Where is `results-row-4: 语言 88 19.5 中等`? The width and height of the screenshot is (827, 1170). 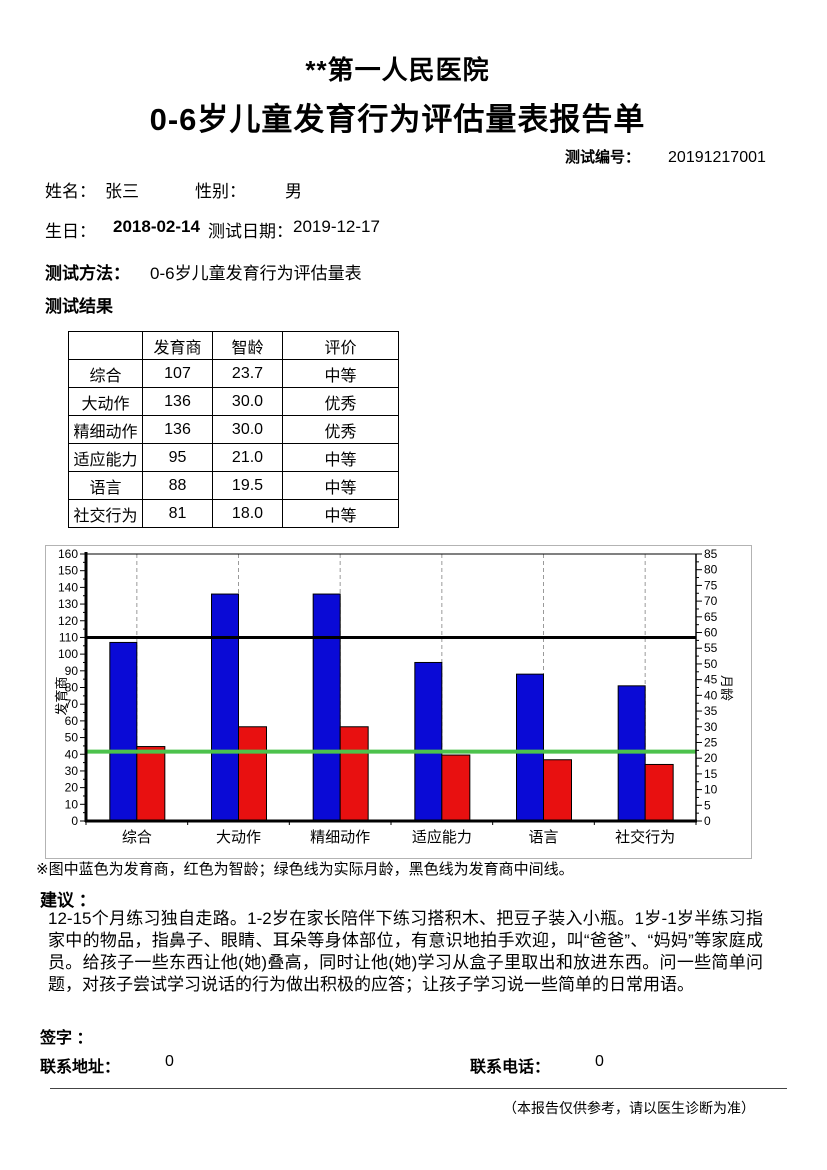
results-row-4: 语言 88 19.5 中等 is located at coordinates (233, 485).